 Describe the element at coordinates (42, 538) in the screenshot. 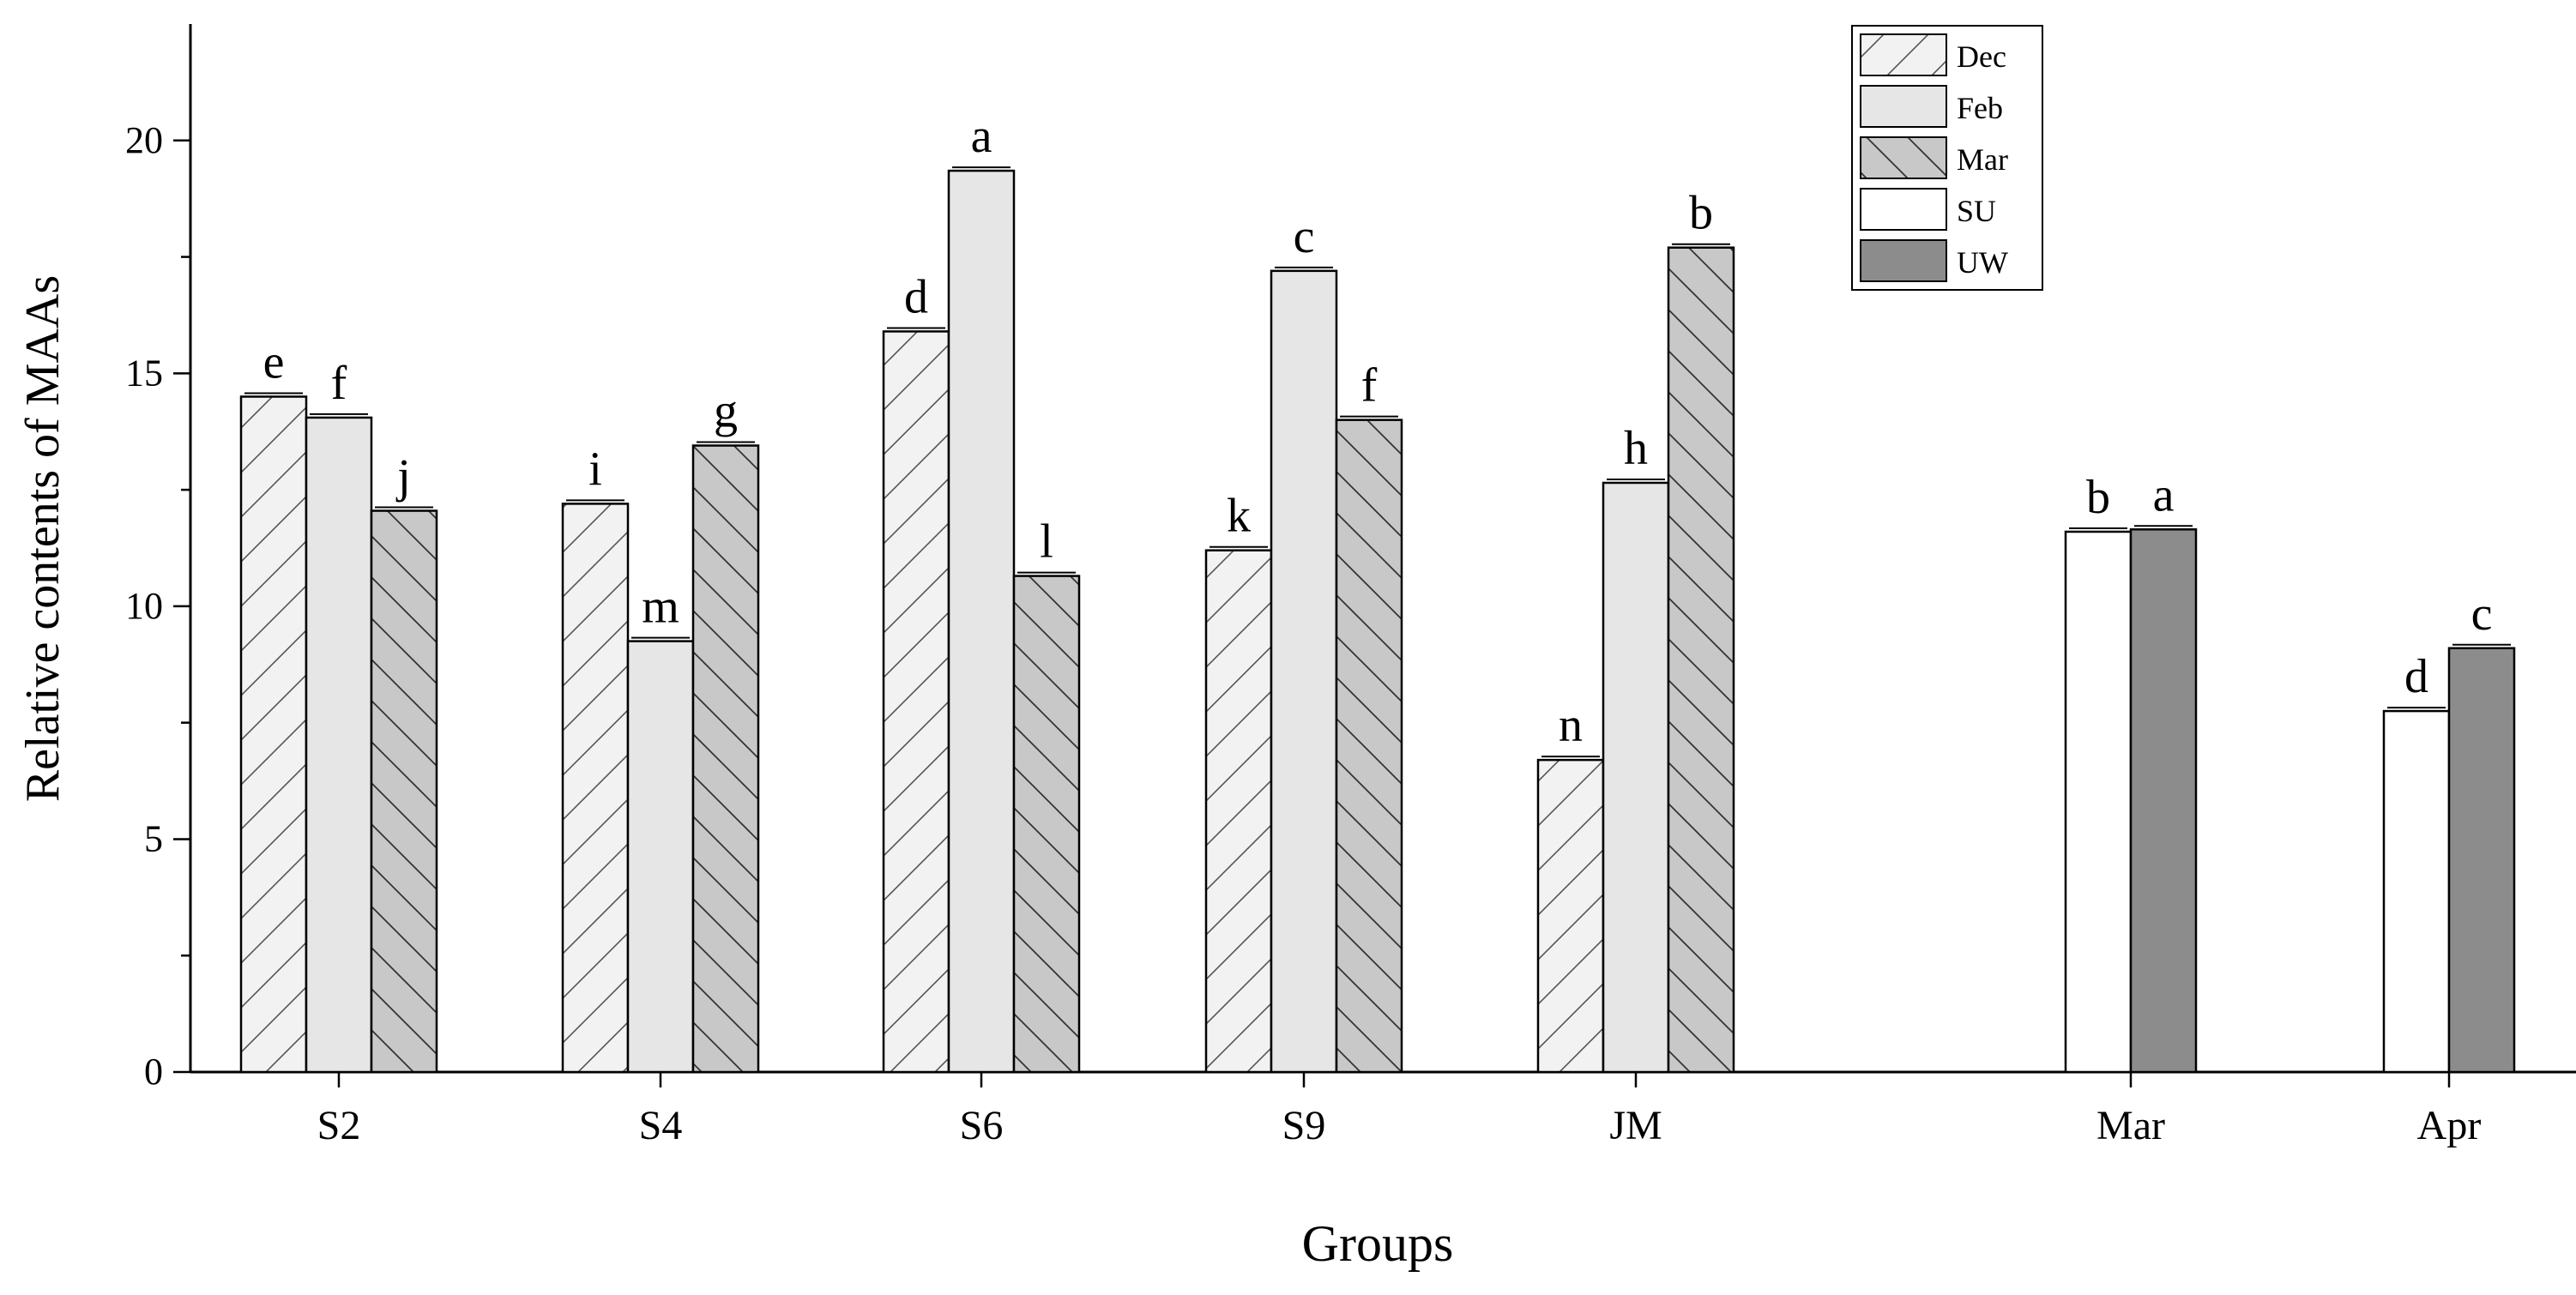

I see `y-axis-title: Relative contents of MAAs` at that location.